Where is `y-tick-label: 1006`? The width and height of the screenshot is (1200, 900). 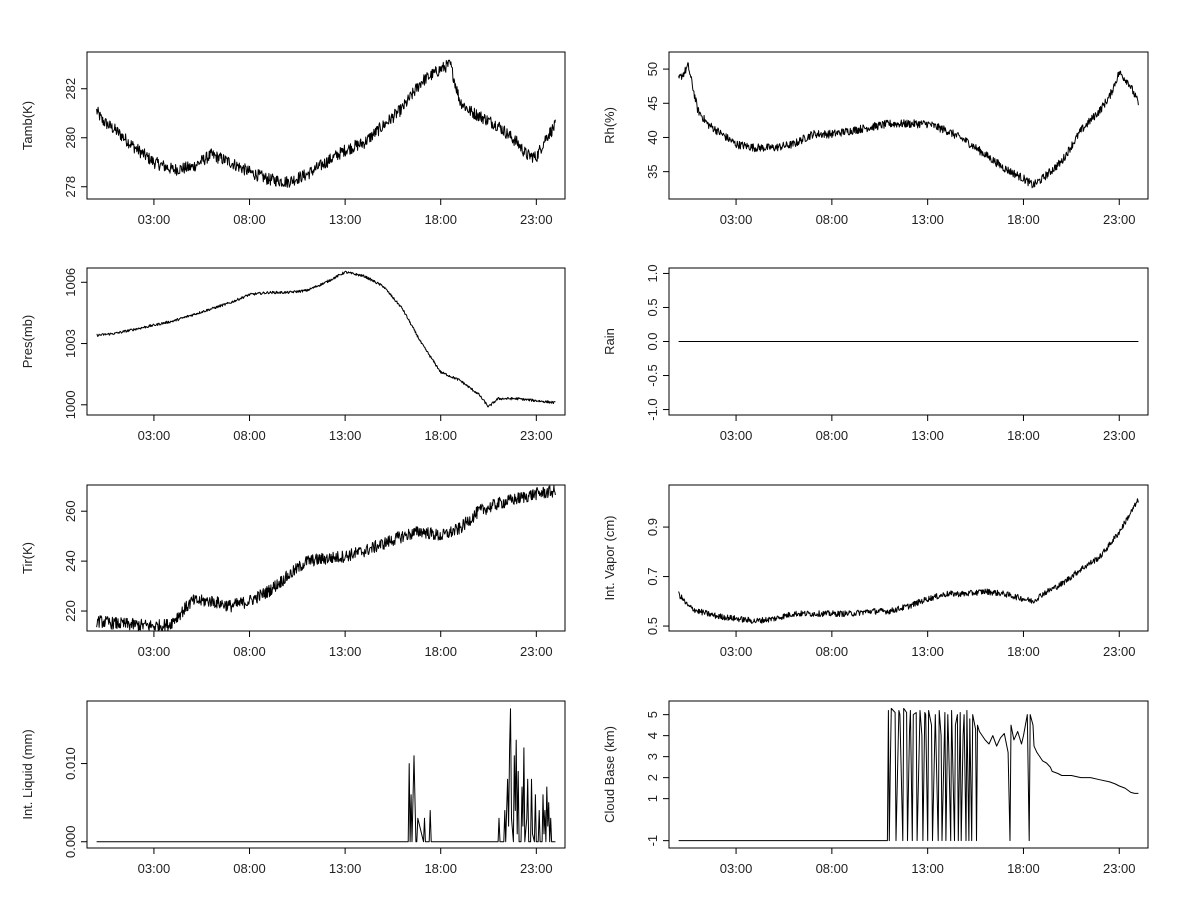 y-tick-label: 1006 is located at coordinates (70, 282).